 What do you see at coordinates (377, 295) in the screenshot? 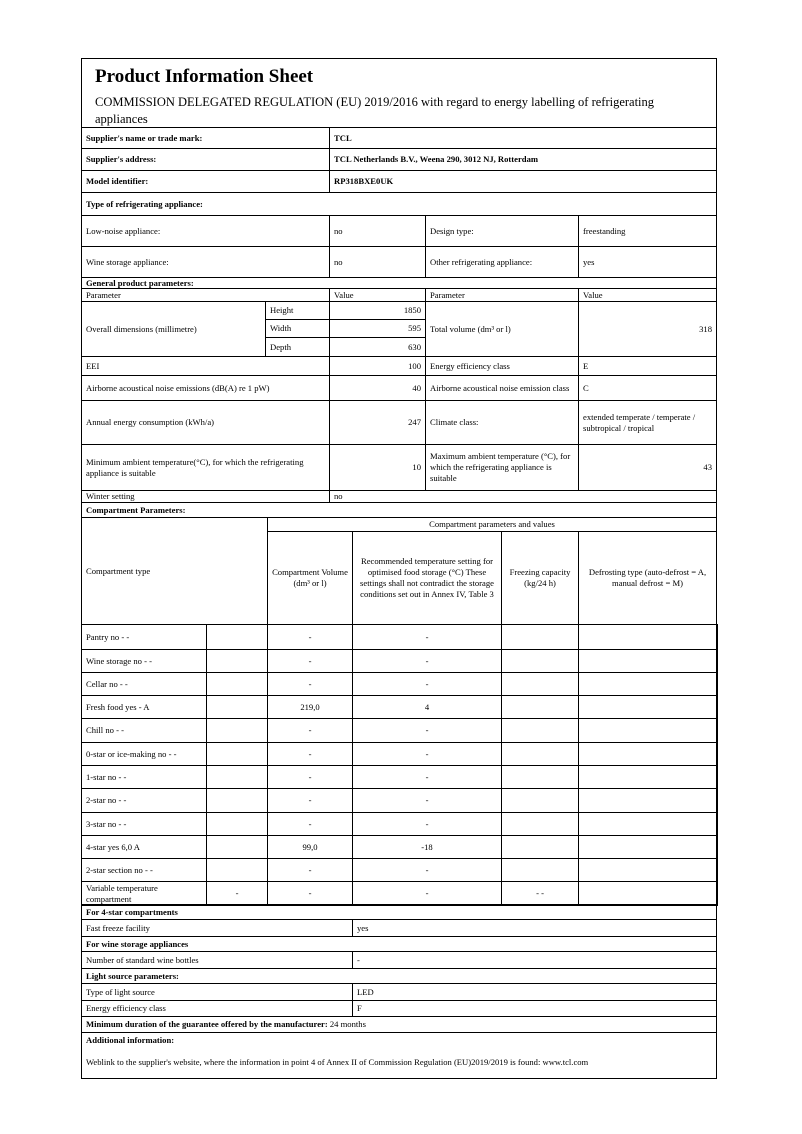
I see `col-value: Value` at bounding box center [377, 295].